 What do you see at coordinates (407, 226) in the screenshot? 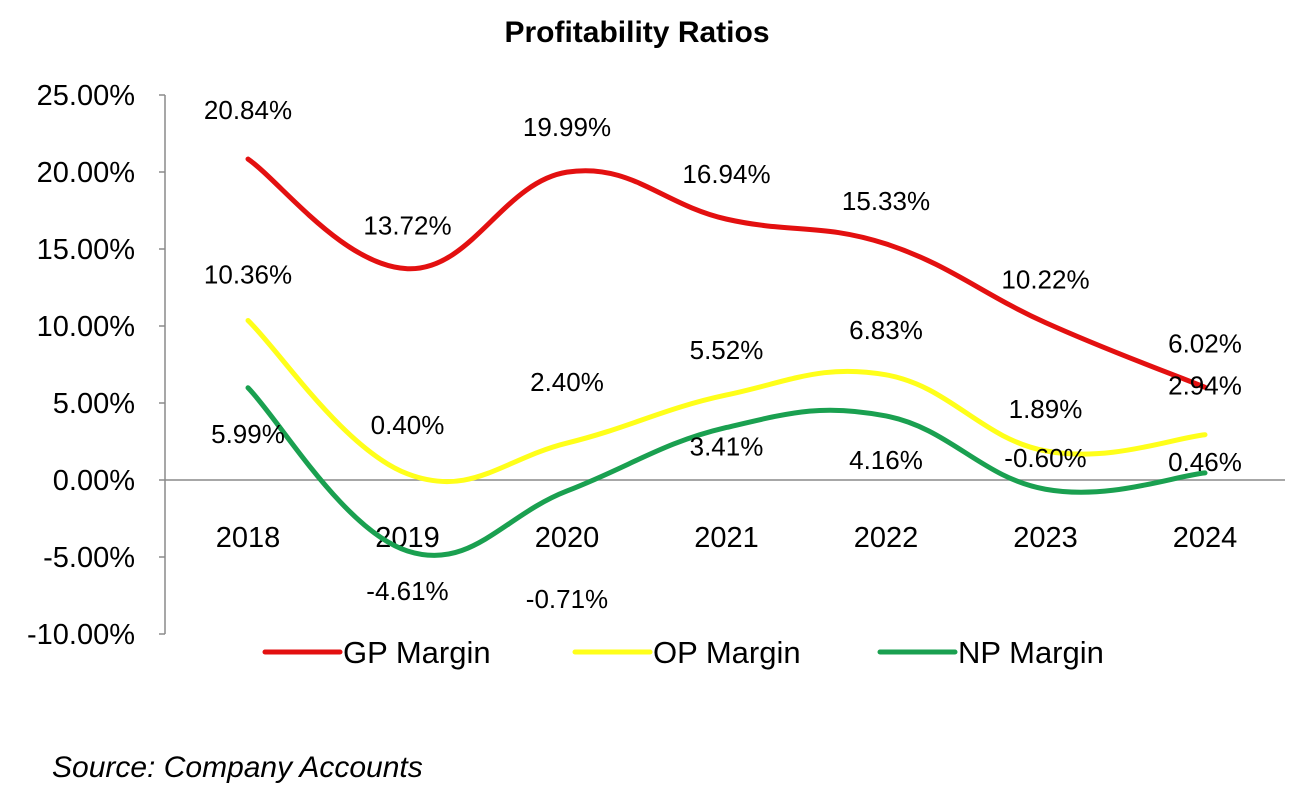
I see `data-label-gp-margin: 13.72%` at bounding box center [407, 226].